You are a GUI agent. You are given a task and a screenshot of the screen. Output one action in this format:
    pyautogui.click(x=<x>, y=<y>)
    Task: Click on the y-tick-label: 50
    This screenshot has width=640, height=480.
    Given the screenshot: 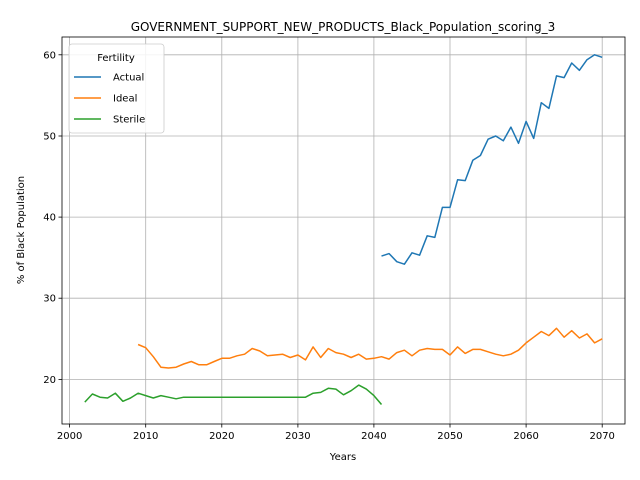 What is the action you would take?
    pyautogui.click(x=49, y=137)
    